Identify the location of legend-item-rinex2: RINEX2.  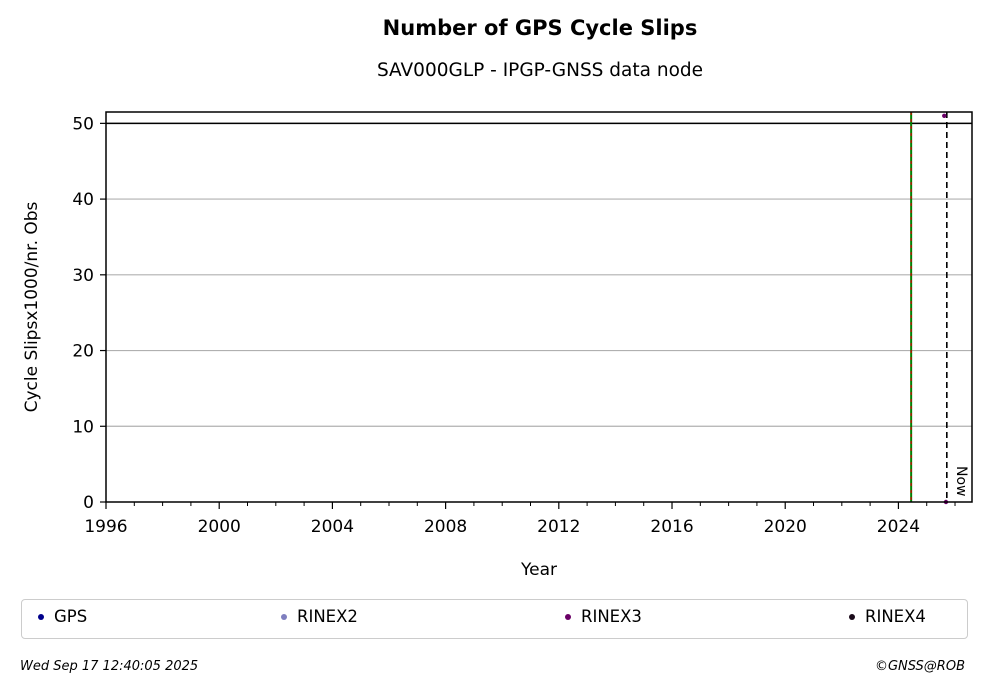
(319, 616).